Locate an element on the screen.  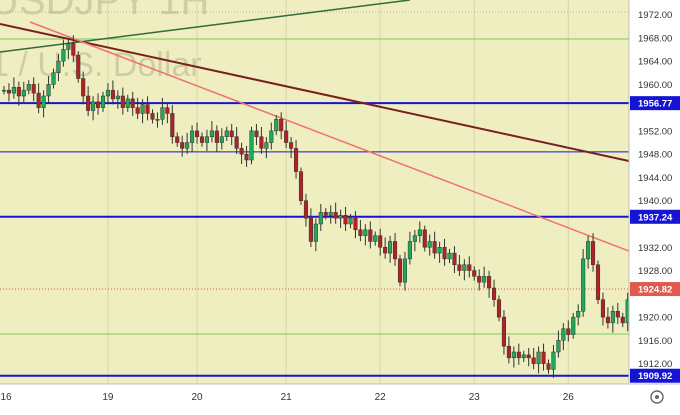
time-tick-label: 21 is located at coordinates (287, 397).